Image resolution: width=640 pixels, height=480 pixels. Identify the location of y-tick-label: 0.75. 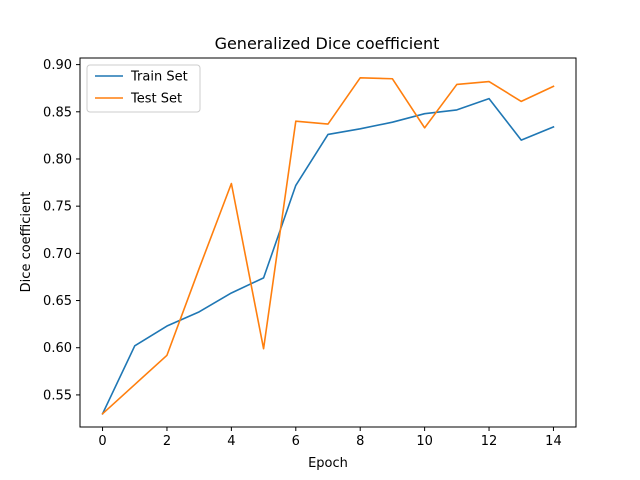
(57, 207).